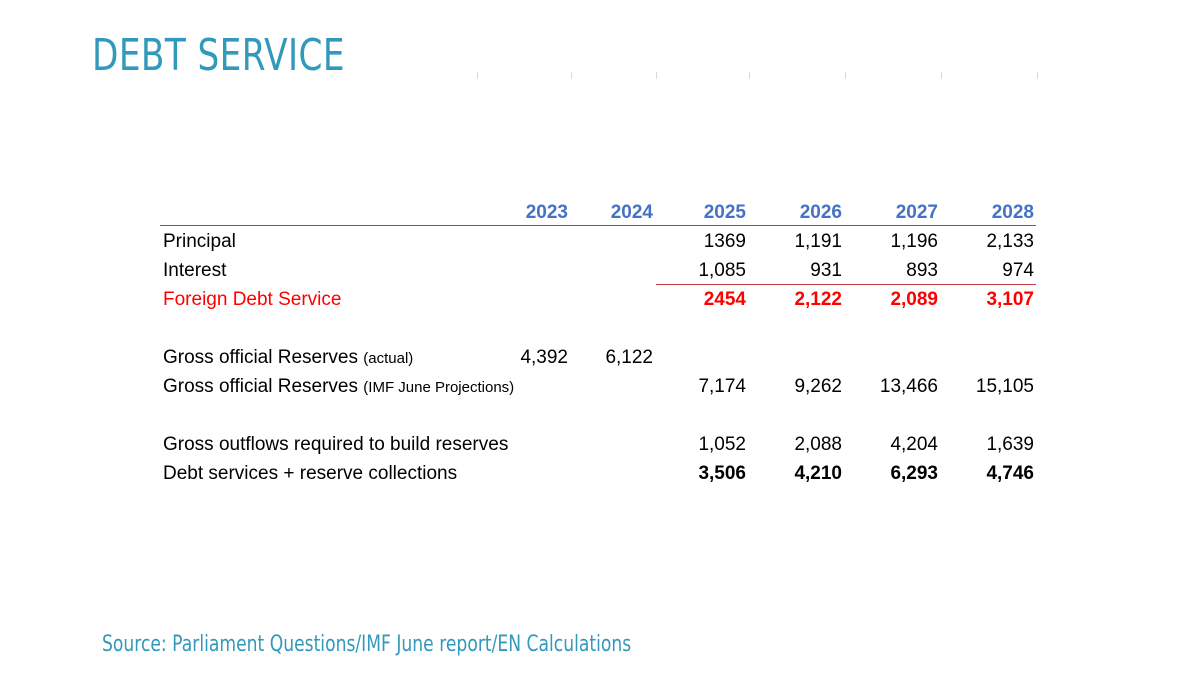 This screenshot has height=677, width=1200. Describe the element at coordinates (1004, 386) in the screenshot. I see `table-cell: 15,105` at that location.